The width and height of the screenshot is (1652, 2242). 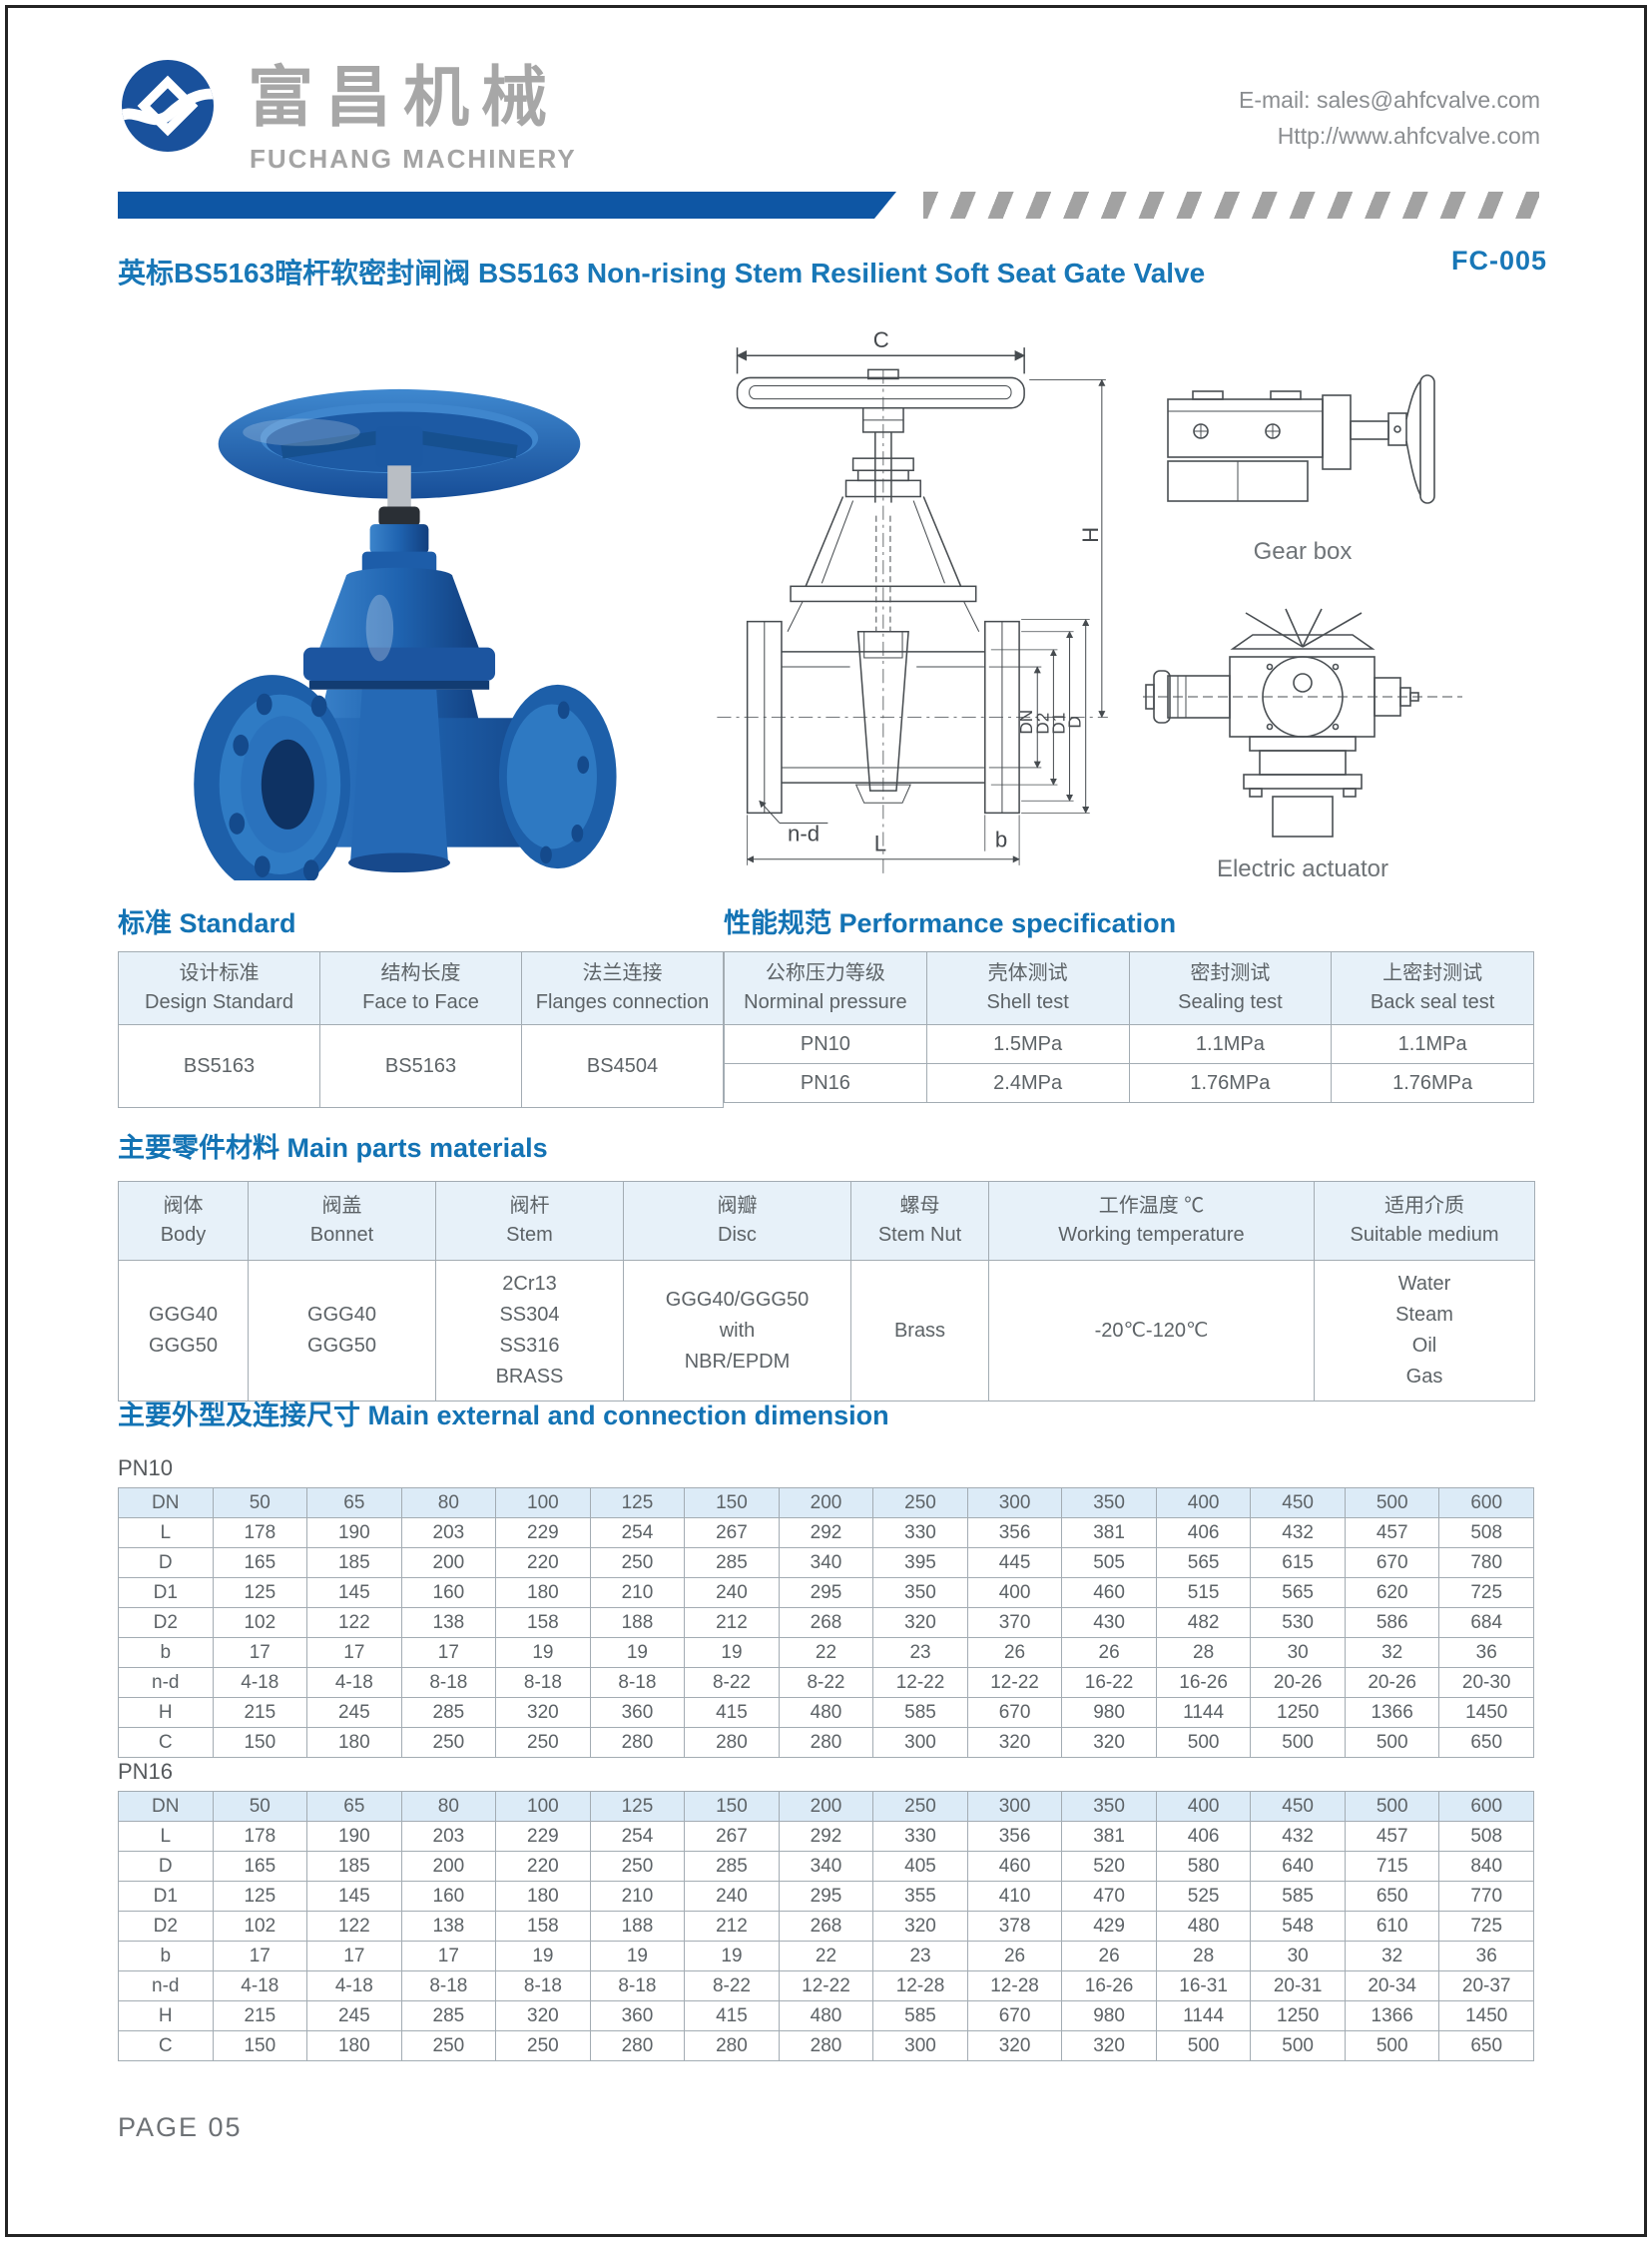 I want to click on table-cell: 295, so click(x=826, y=1896).